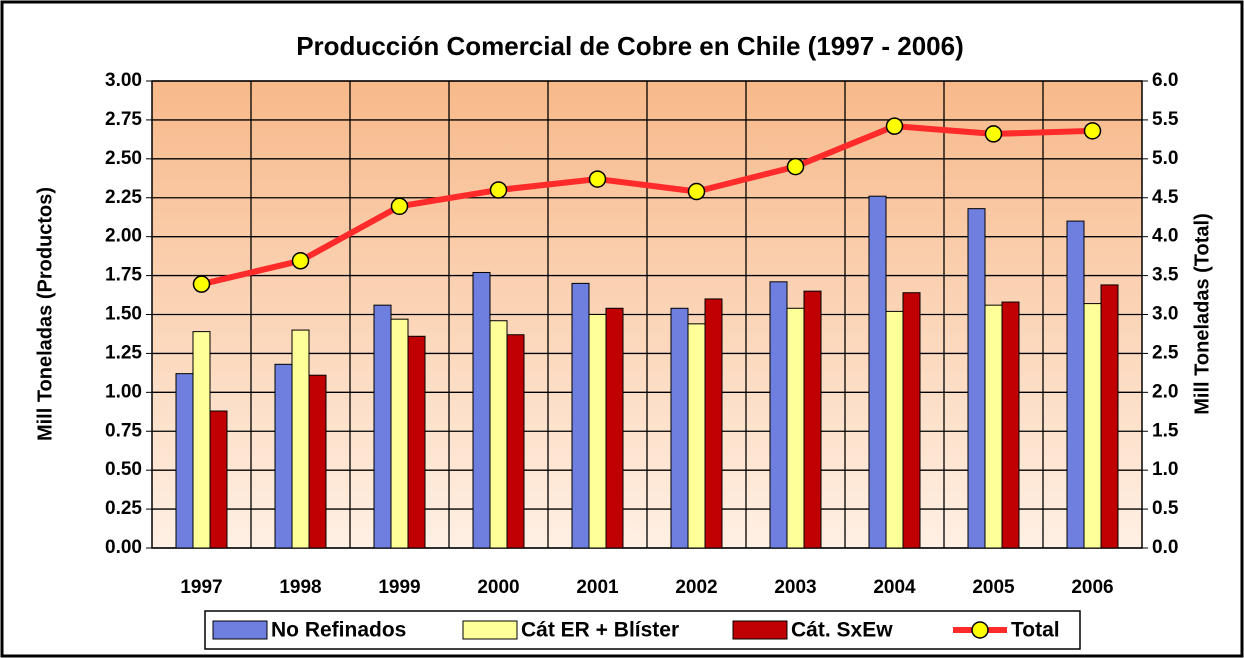 The width and height of the screenshot is (1244, 658). What do you see at coordinates (894, 587) in the screenshot?
I see `x-tick-label: 2004` at bounding box center [894, 587].